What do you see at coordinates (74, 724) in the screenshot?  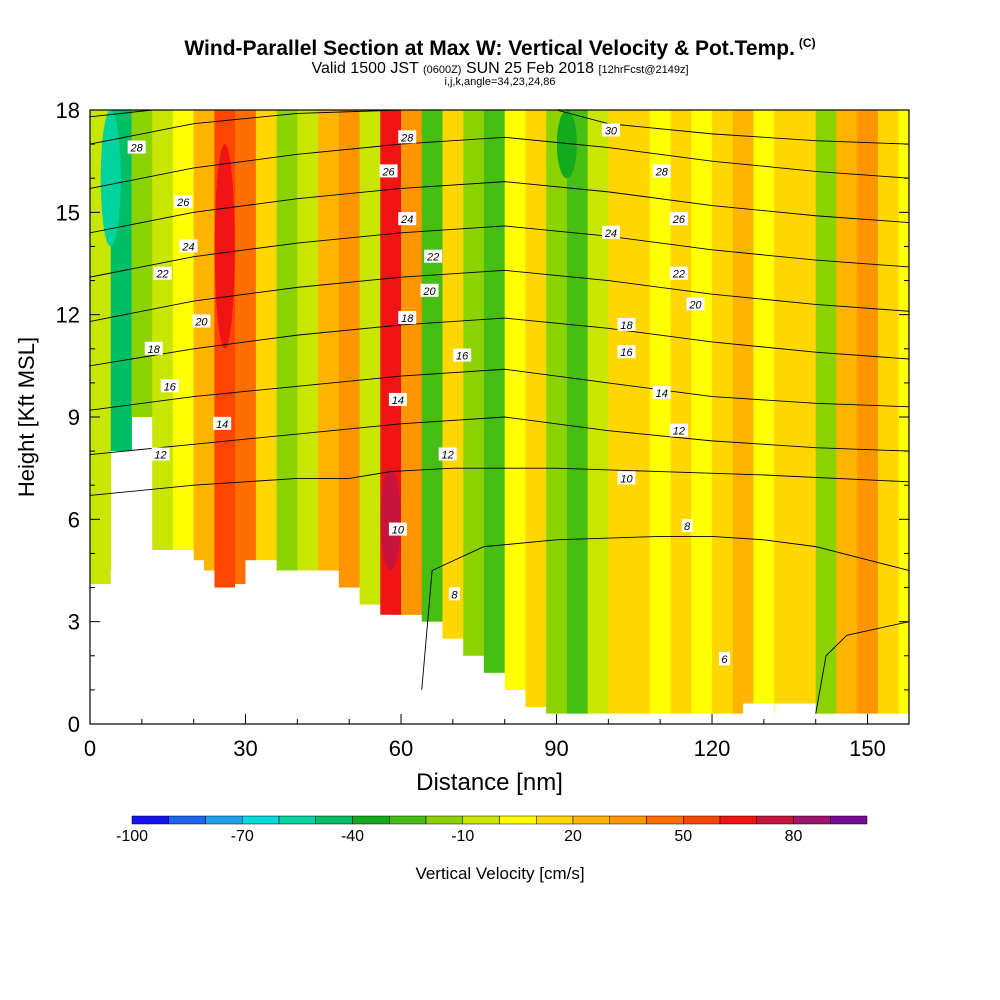 I see `y-tick-label: 0` at bounding box center [74, 724].